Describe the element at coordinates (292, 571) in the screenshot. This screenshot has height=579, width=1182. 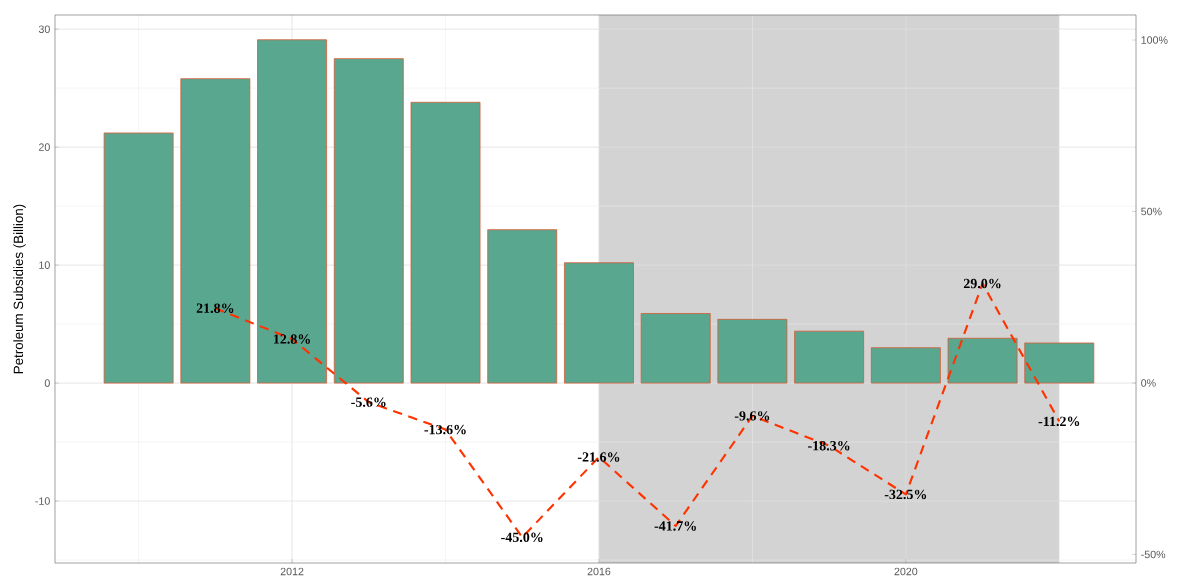
I see `x-tick-label: 2012` at that location.